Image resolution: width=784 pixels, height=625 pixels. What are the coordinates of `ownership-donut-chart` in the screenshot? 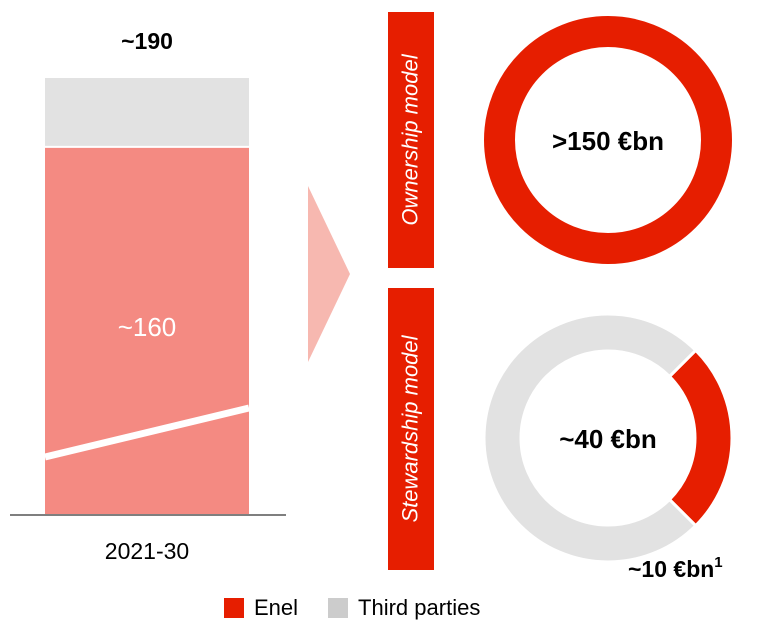 It's located at (608, 140).